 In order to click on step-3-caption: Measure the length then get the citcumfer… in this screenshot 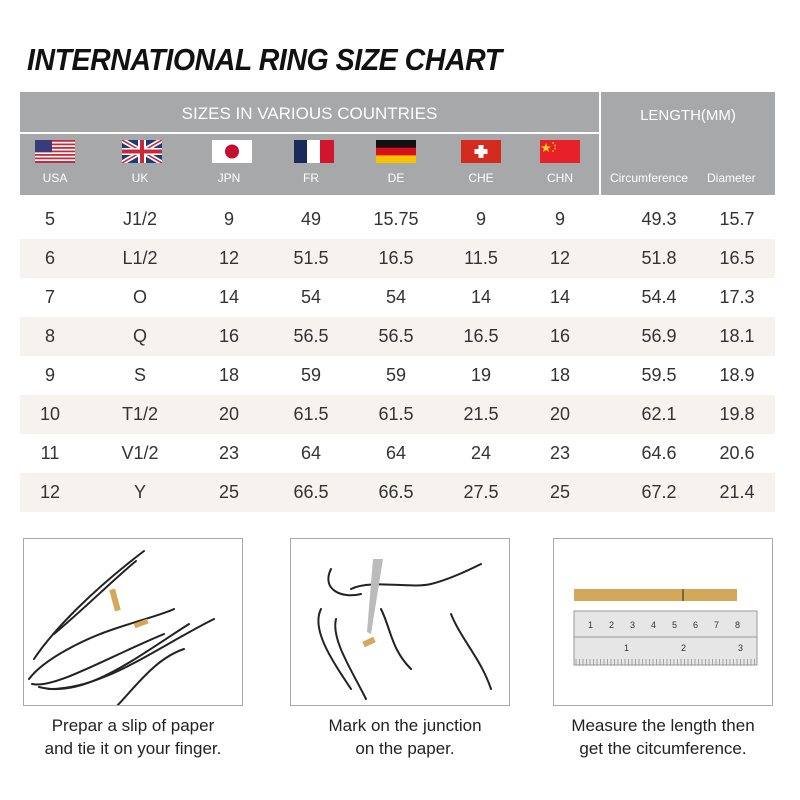, I will do `click(663, 737)`.